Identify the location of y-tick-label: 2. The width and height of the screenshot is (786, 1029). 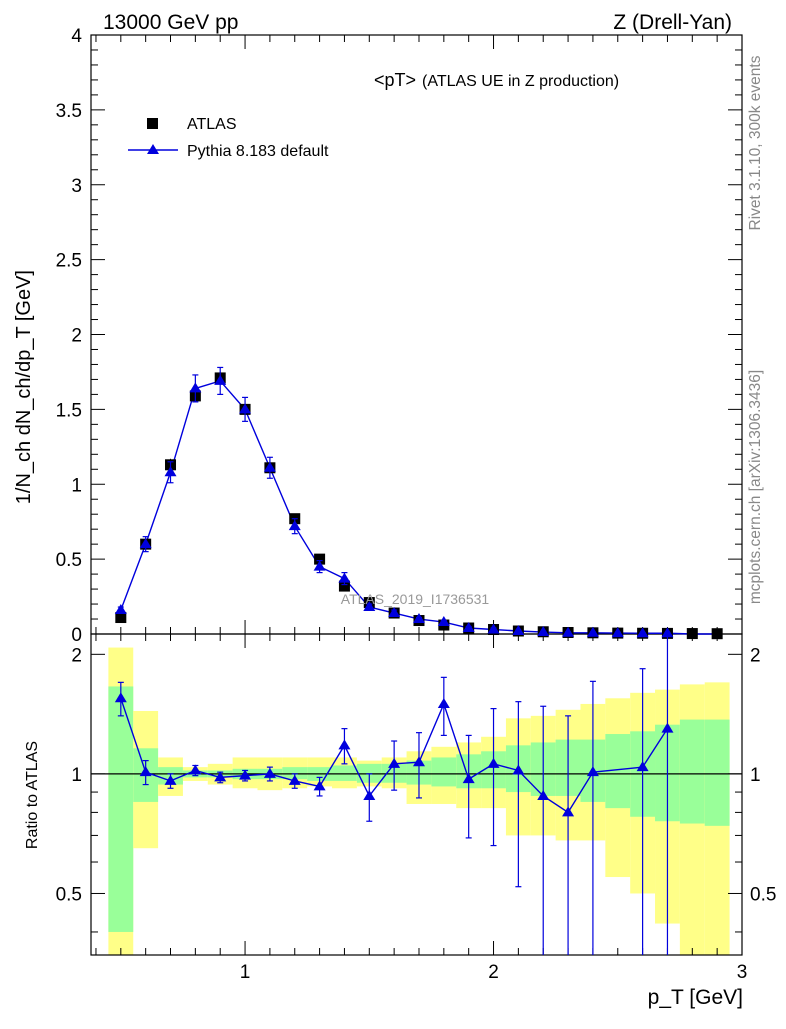
(76, 336).